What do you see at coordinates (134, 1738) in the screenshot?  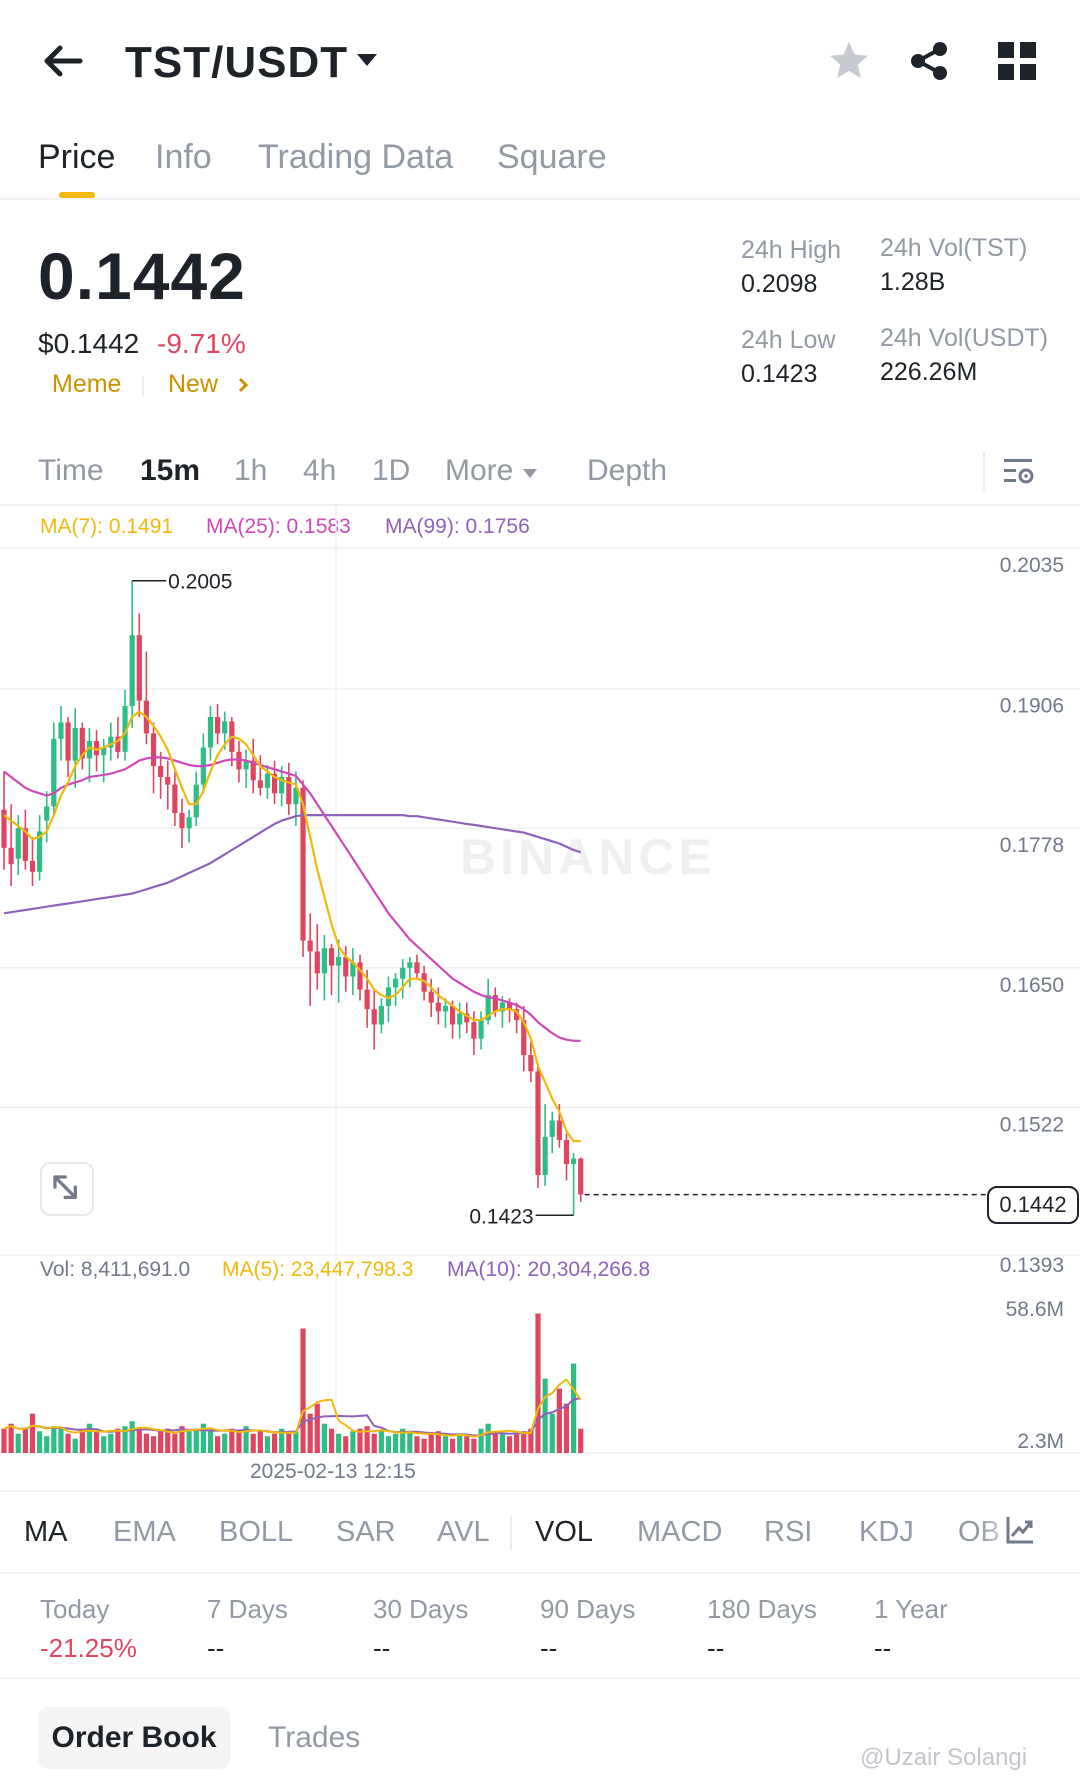 I see `order-book-tab: Order Book` at bounding box center [134, 1738].